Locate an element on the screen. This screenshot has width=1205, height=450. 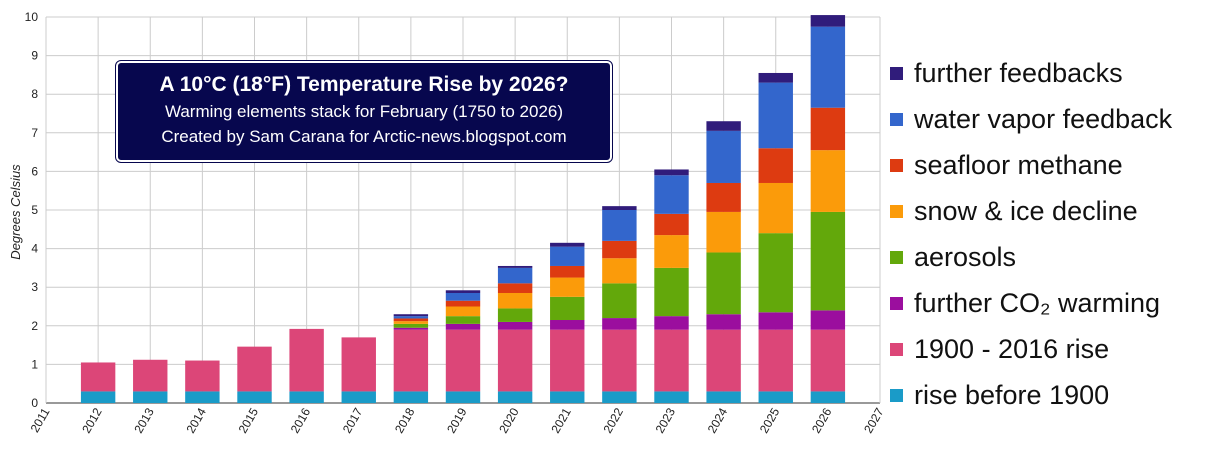
x-tick-label: 2016 is located at coordinates (301, 420).